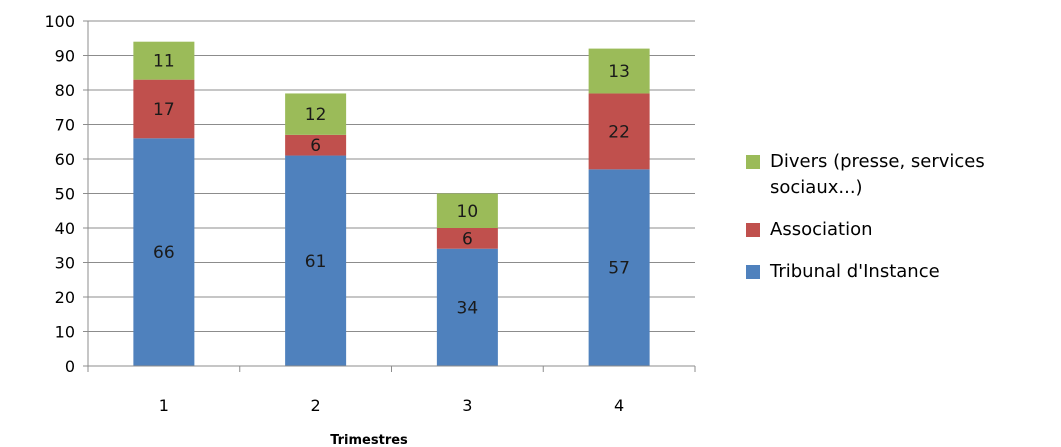  Describe the element at coordinates (65, 90) in the screenshot. I see `y-tick-label: 80` at that location.